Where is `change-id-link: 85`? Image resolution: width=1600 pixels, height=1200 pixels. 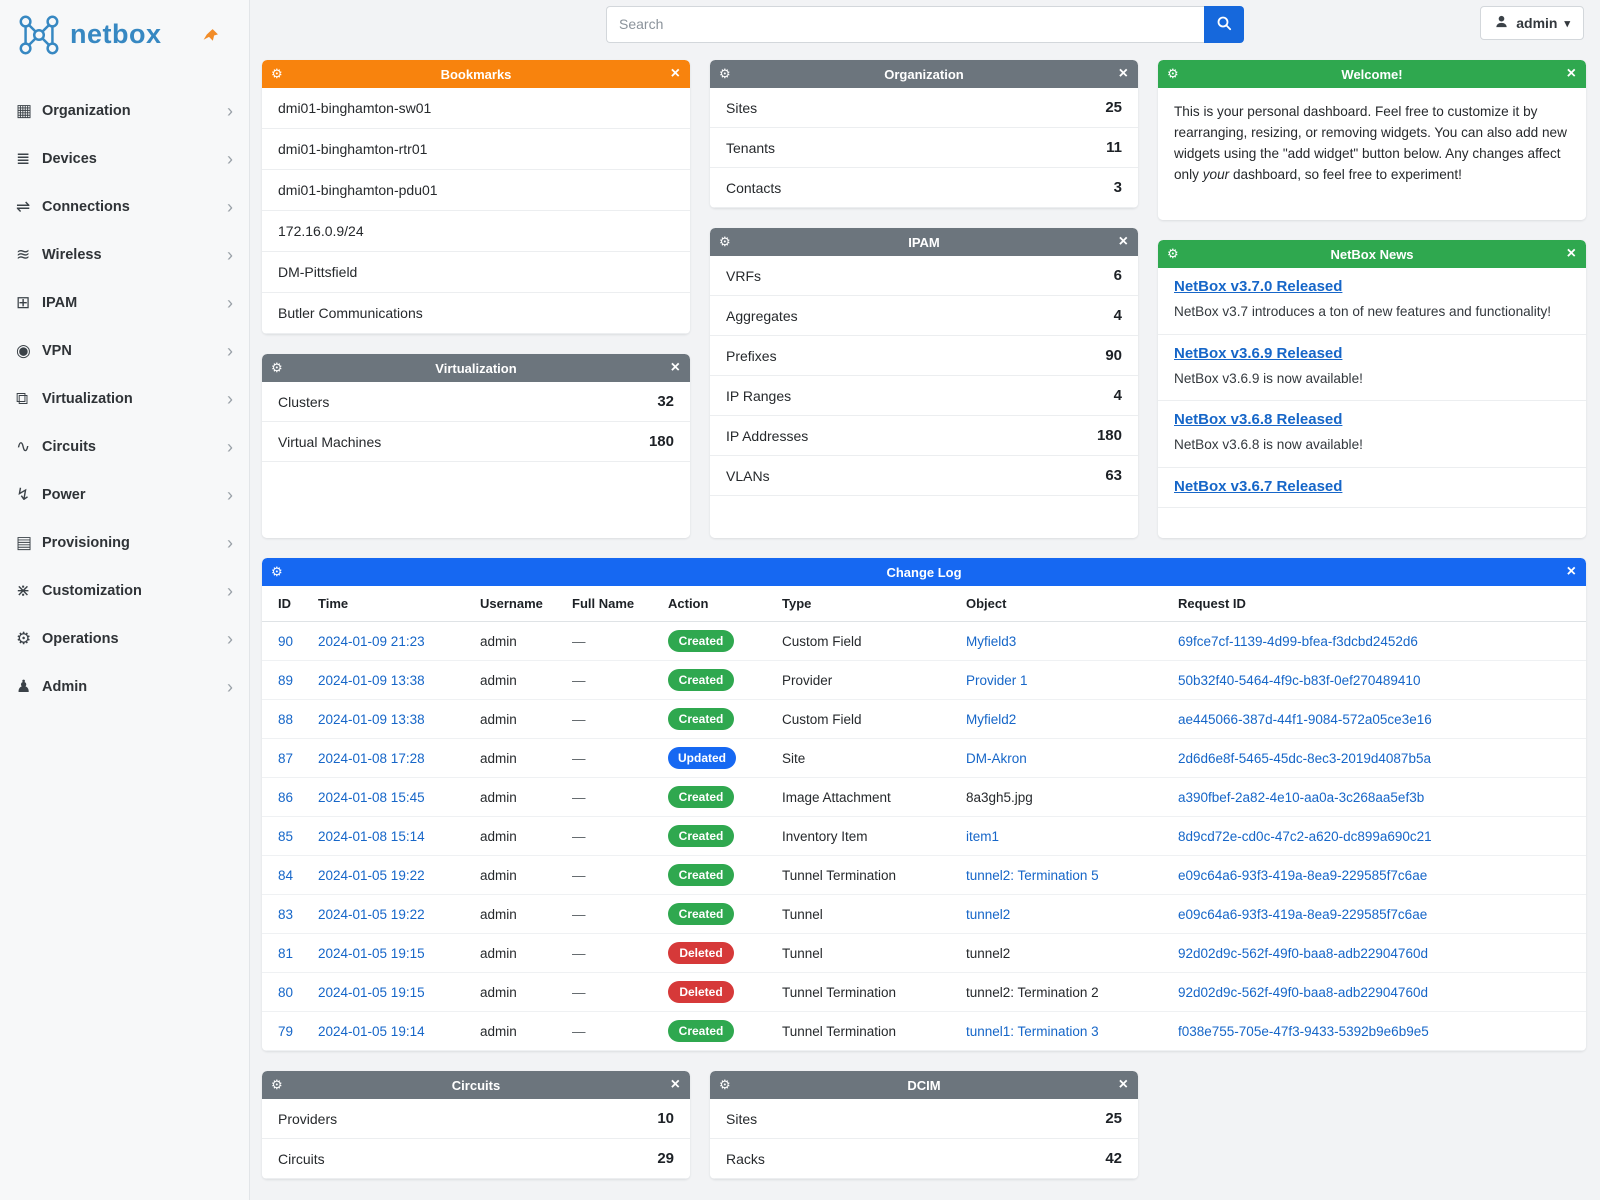 change-id-link: 85 is located at coordinates (286, 836).